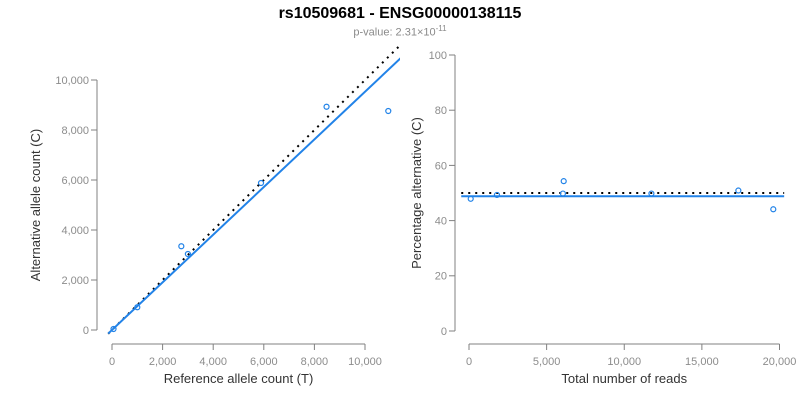  Describe the element at coordinates (420, 32) in the screenshot. I see `times-sign: ×` at that location.